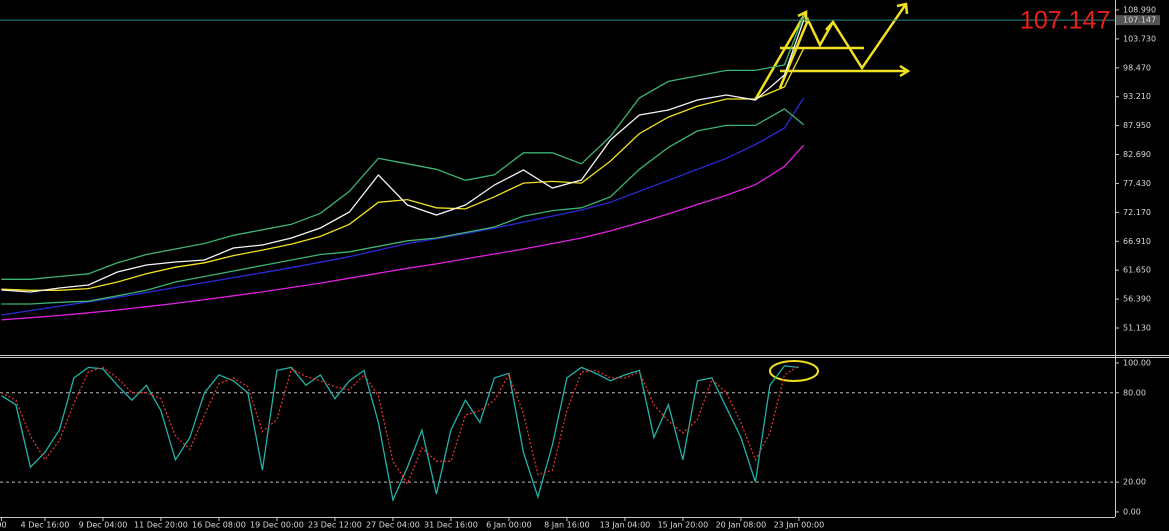 This screenshot has height=531, width=1169. What do you see at coordinates (451, 525) in the screenshot?
I see `x-tick-label: 31 Dec 16:00` at bounding box center [451, 525].